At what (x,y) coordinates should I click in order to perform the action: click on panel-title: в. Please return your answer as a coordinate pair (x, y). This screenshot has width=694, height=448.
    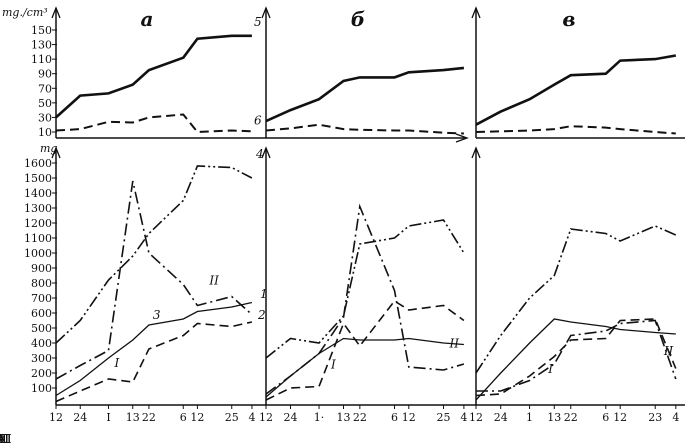
    Looking at the image, I should click on (568, 19).